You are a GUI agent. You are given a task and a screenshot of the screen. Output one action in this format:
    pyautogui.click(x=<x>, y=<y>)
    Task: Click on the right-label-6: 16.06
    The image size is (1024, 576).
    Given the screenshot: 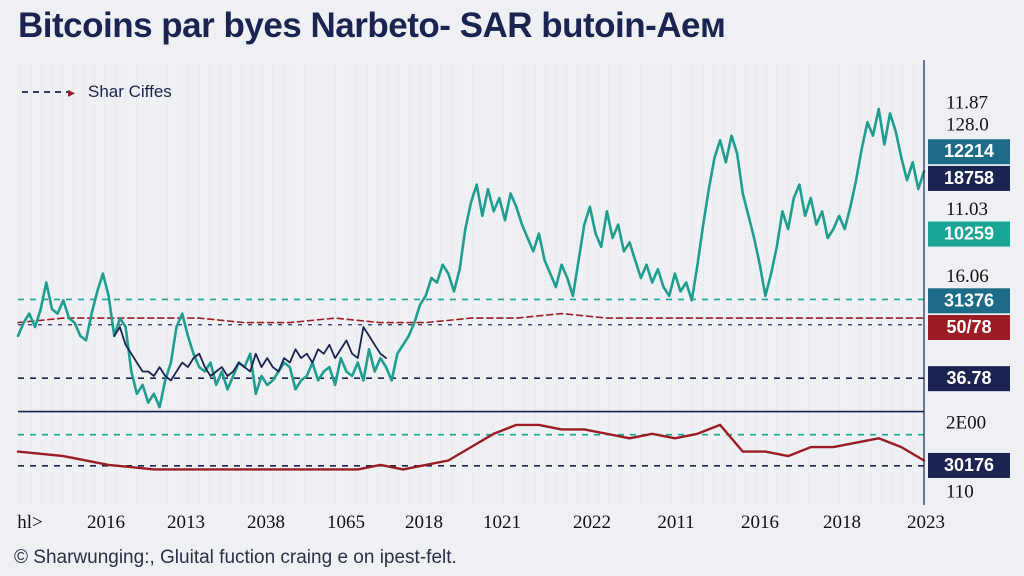 What is the action you would take?
    pyautogui.click(x=967, y=276)
    